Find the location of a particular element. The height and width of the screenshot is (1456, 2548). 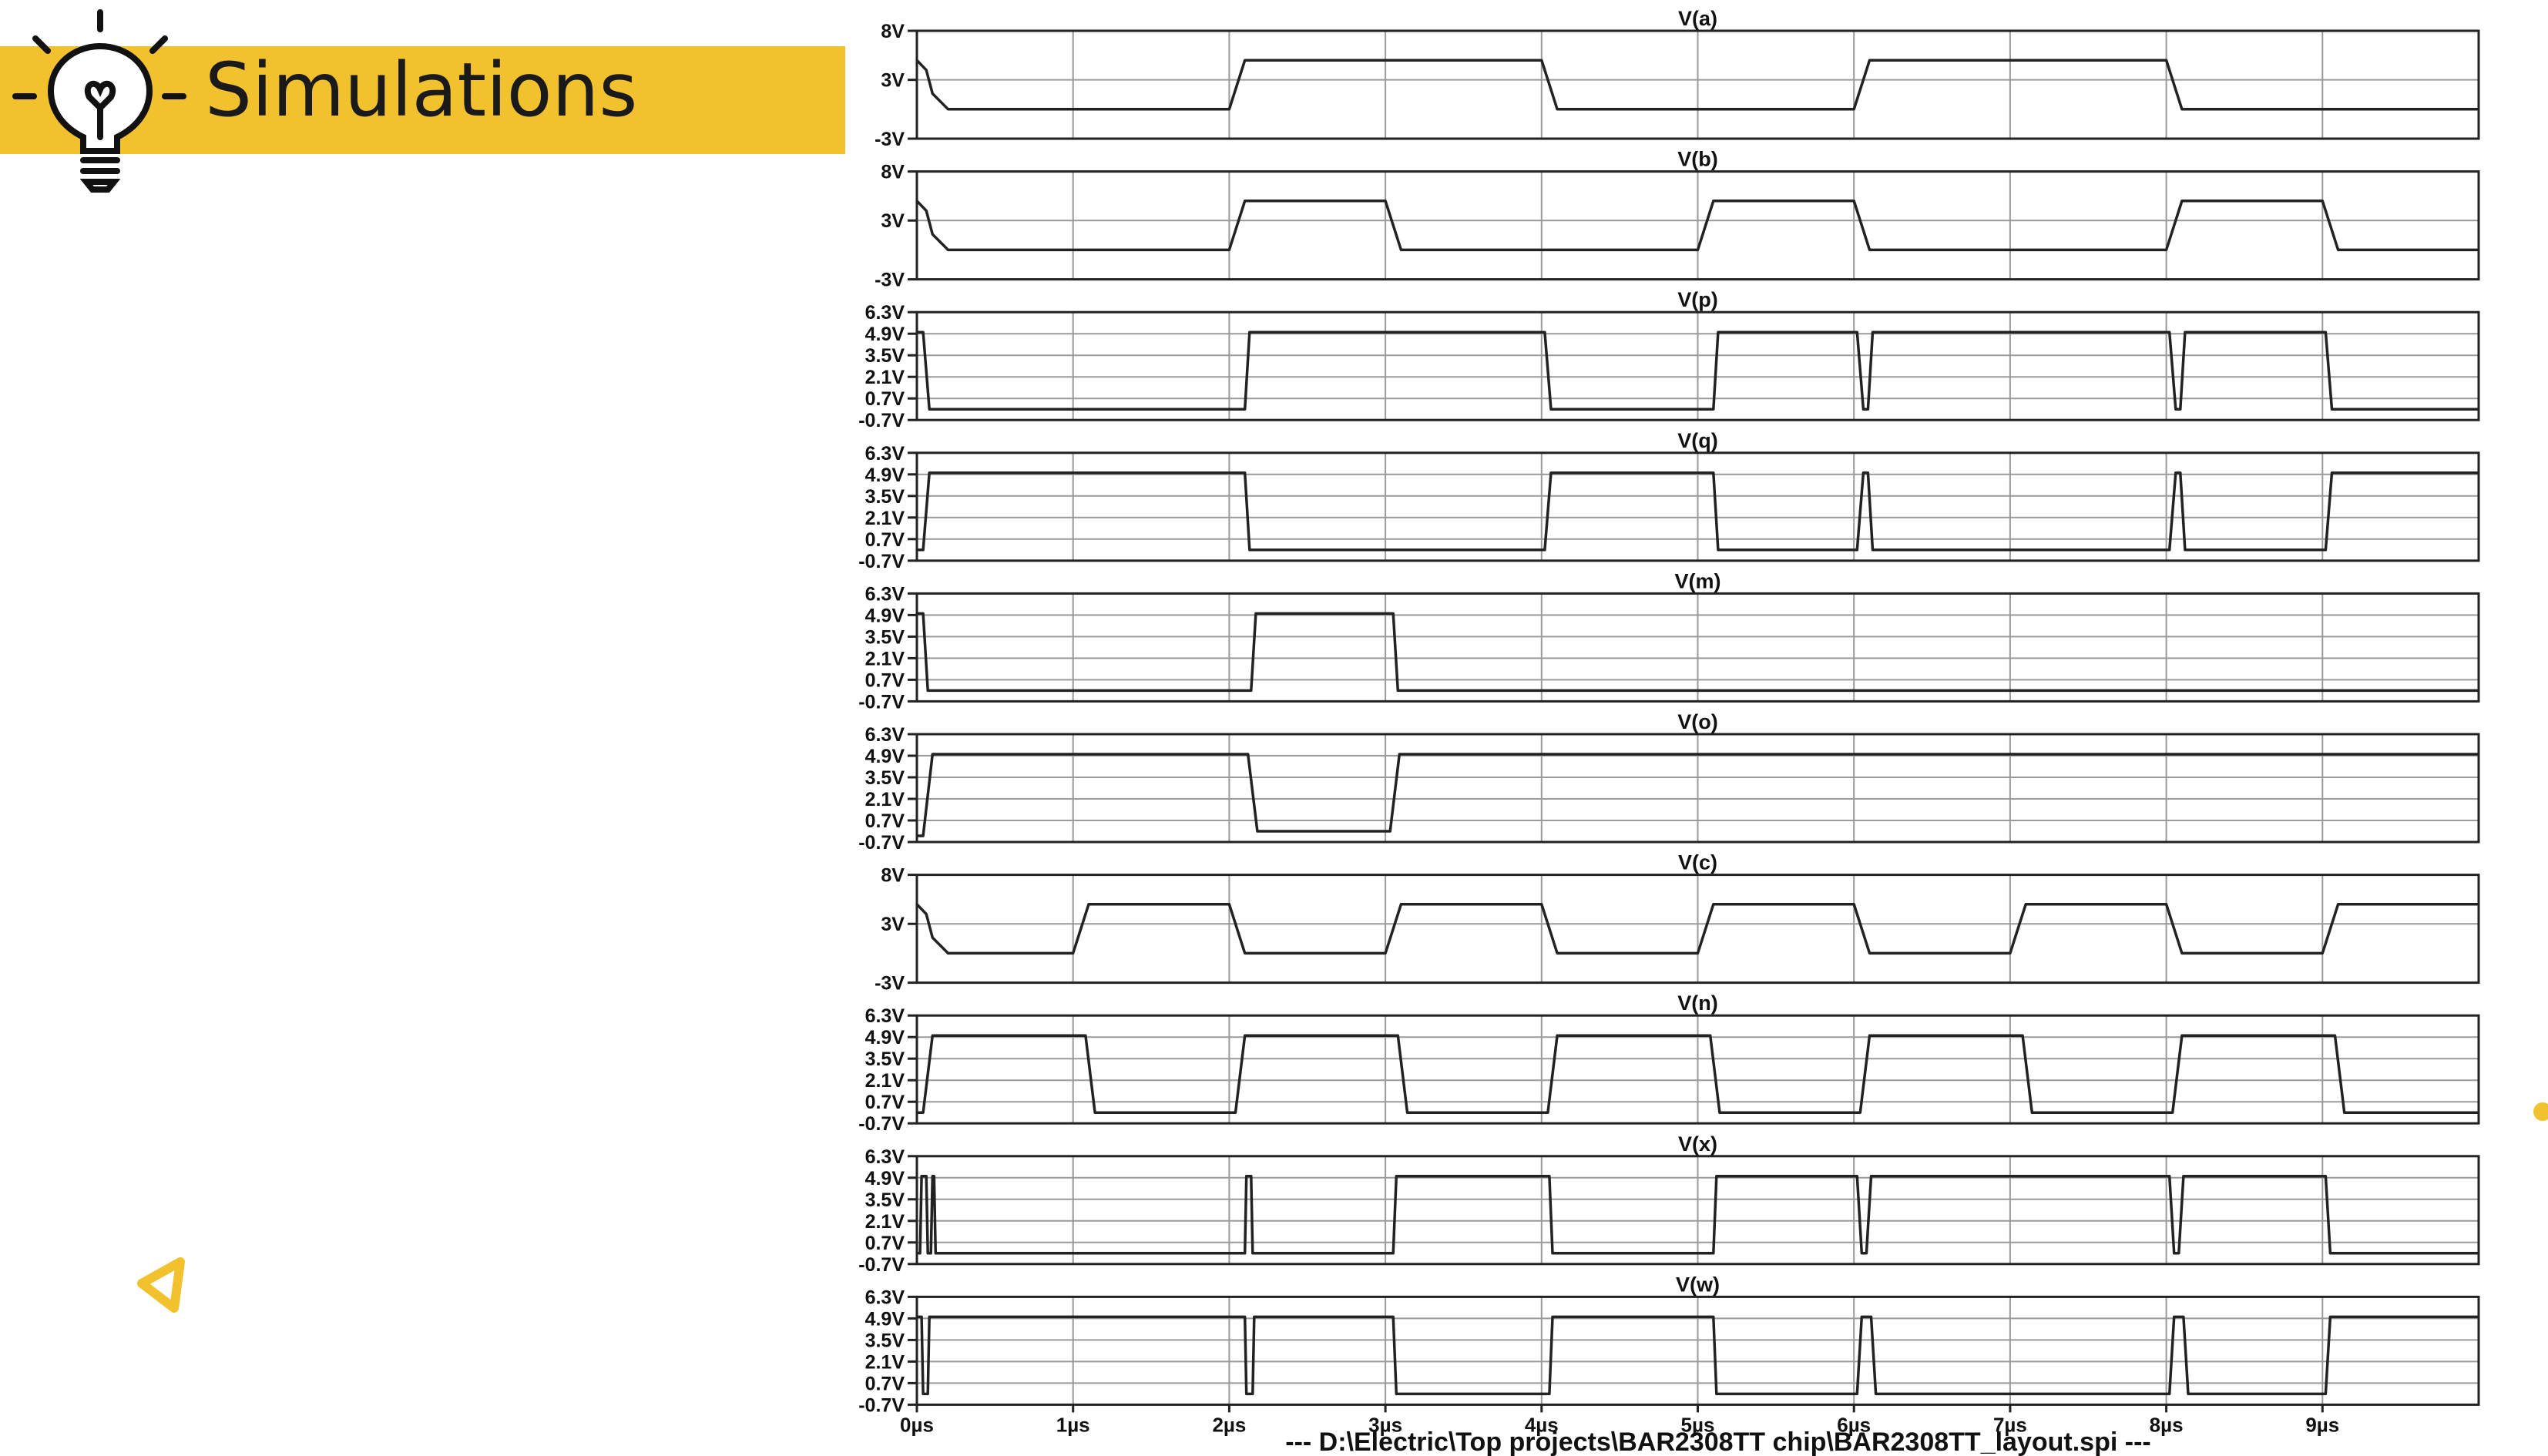

panel-2: 6.3V4.9V3.5V2.1V0.7V-0.7V V(p) is located at coordinates (1669, 359).